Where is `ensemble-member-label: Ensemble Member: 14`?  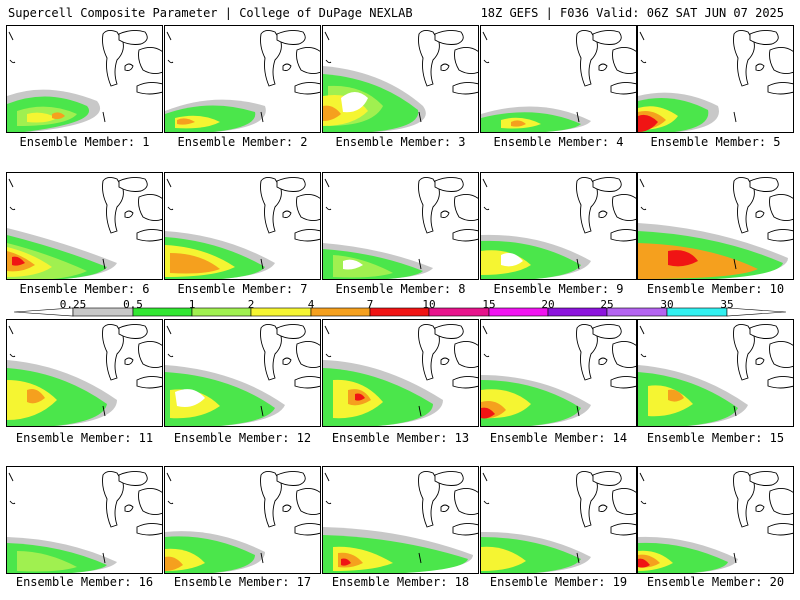
ensemble-member-label: Ensemble Member: 14 is located at coordinates (558, 438).